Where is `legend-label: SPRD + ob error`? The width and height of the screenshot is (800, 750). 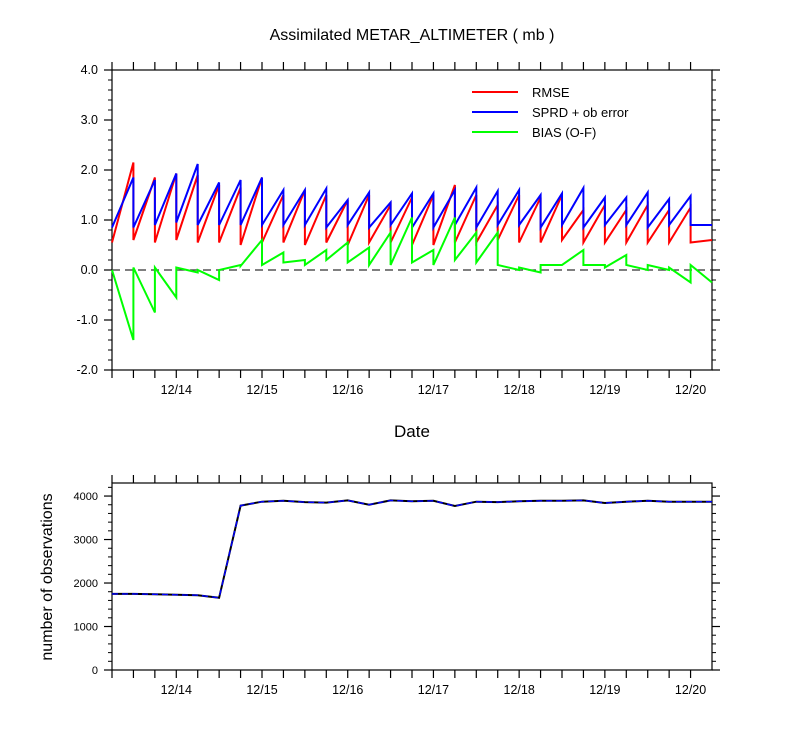 legend-label: SPRD + ob error is located at coordinates (580, 112).